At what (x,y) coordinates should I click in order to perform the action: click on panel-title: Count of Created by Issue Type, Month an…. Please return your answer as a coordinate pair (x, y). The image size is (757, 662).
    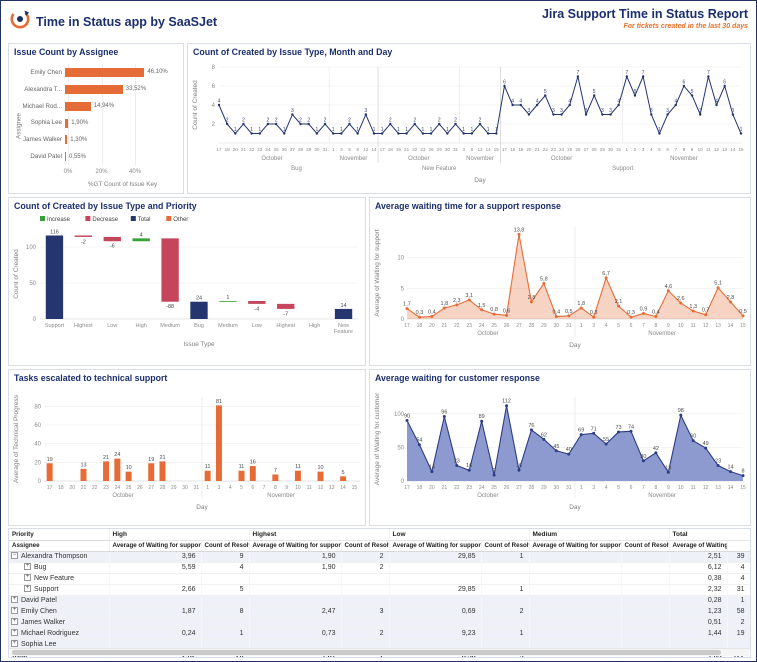
    Looking at the image, I should click on (293, 52).